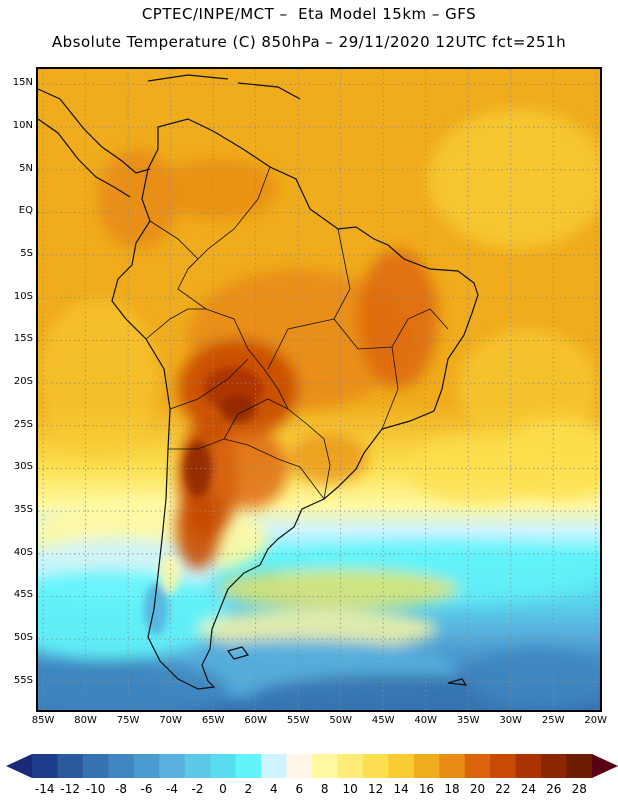 Image resolution: width=618 pixels, height=800 pixels. I want to click on colorbar-label: -8, so click(121, 789).